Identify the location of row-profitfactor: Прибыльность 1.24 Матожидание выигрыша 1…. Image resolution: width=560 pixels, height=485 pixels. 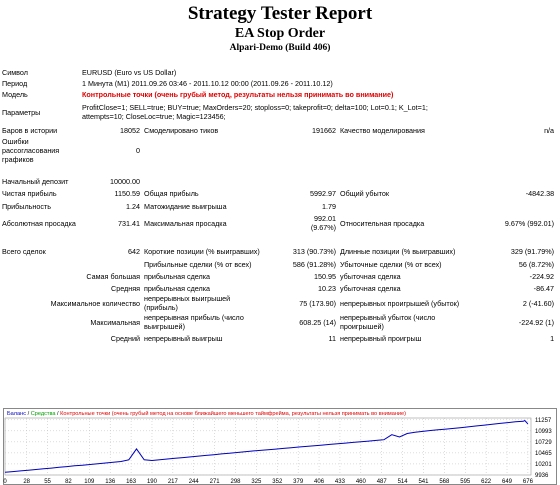
(278, 206).